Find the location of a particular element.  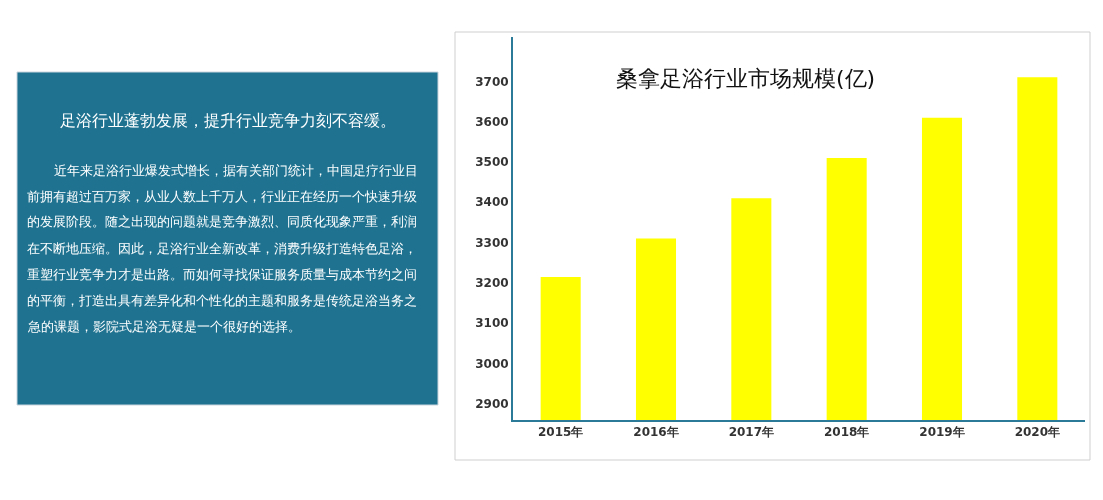

x-tick-label: 2016年 is located at coordinates (656, 432).